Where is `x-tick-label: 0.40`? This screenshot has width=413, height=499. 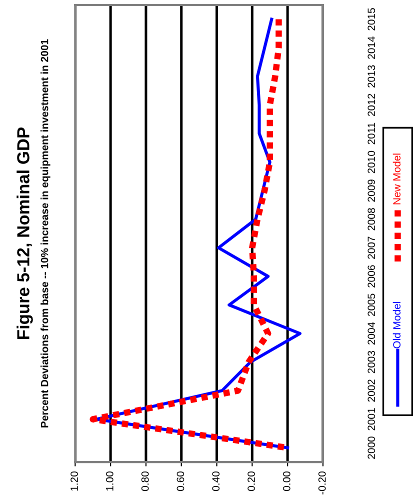 x-tick-label: 0.40 is located at coordinates (216, 481).